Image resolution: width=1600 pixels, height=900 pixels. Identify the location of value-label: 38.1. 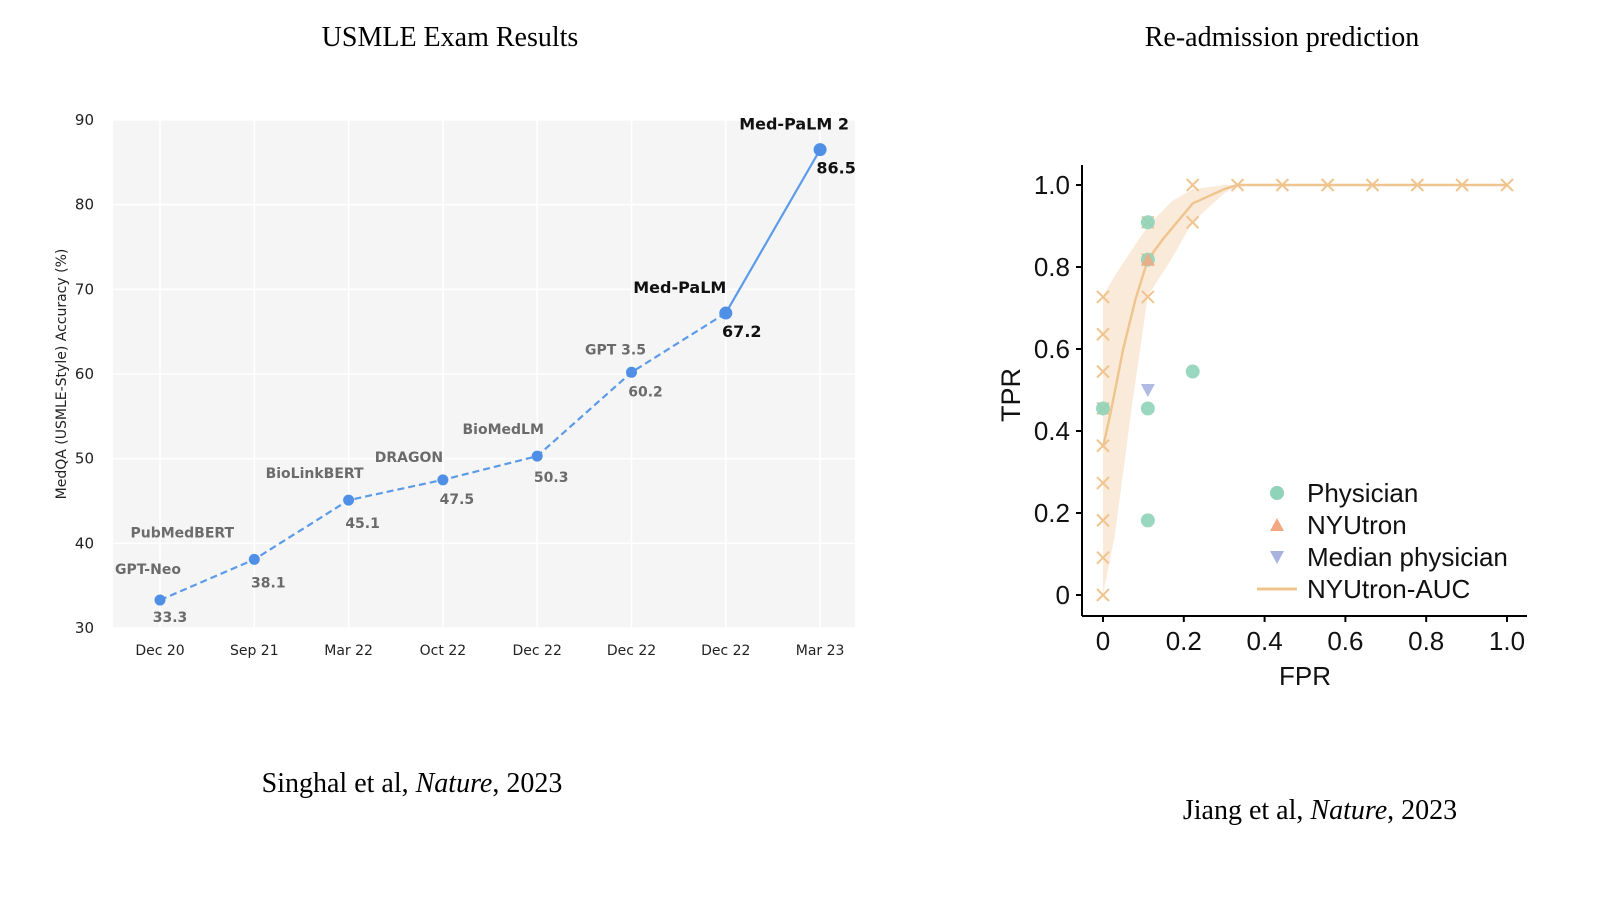
(268, 583).